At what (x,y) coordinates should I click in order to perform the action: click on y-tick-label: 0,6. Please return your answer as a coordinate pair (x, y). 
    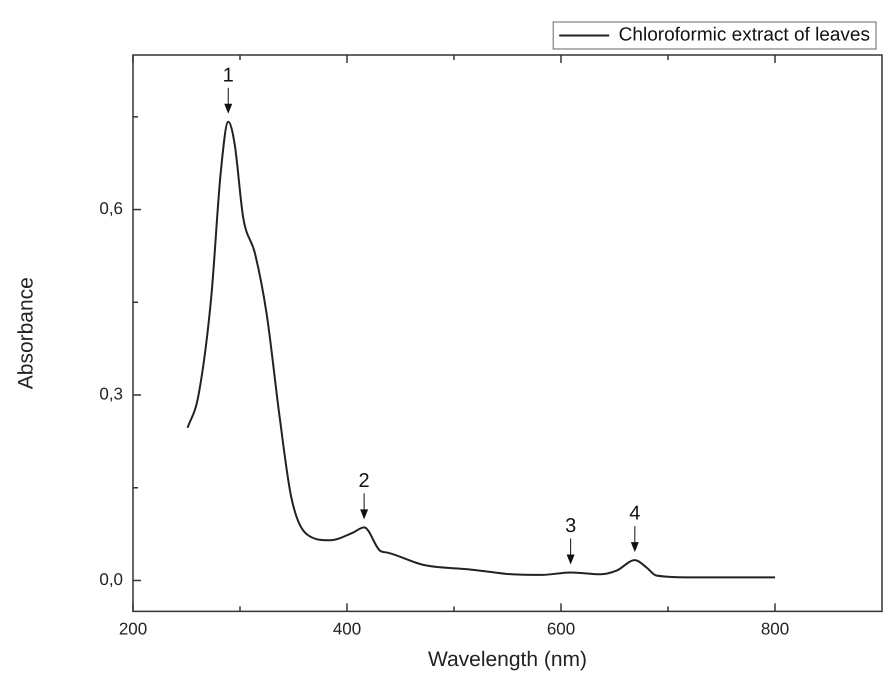
    Looking at the image, I should click on (111, 208).